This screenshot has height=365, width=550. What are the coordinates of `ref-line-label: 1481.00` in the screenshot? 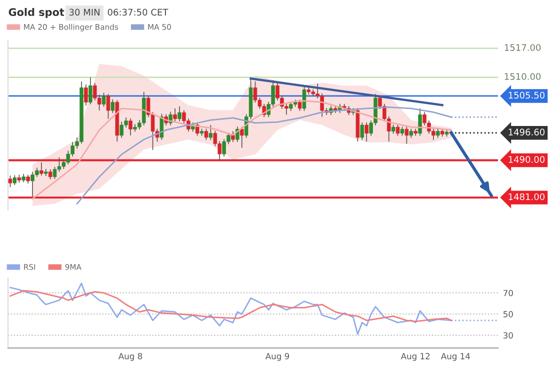 It's located at (526, 196).